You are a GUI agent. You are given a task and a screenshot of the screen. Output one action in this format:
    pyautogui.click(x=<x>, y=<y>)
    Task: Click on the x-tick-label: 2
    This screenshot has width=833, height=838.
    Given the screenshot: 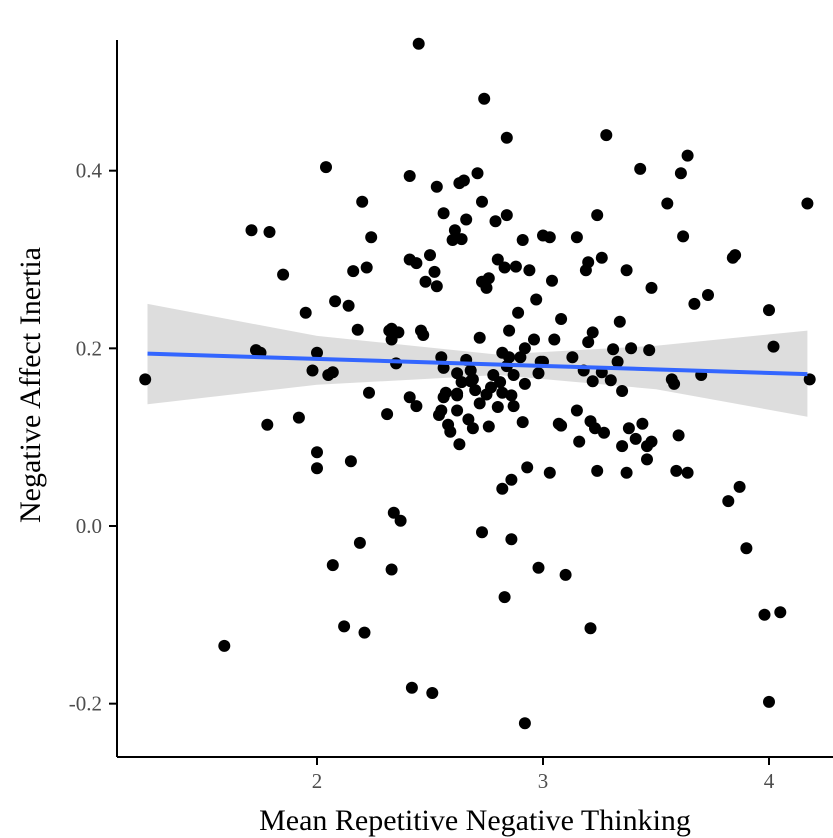 What is the action you would take?
    pyautogui.click(x=317, y=781)
    